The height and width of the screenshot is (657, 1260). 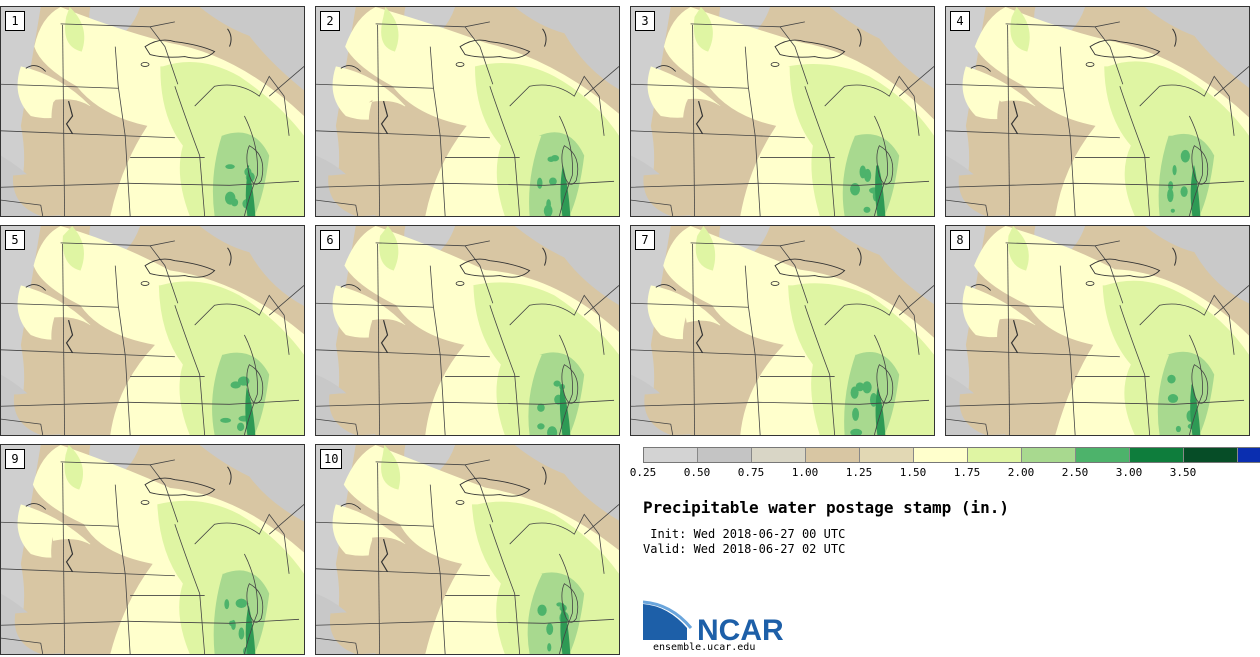 What do you see at coordinates (152, 330) in the screenshot?
I see `map-panel: 5` at bounding box center [152, 330].